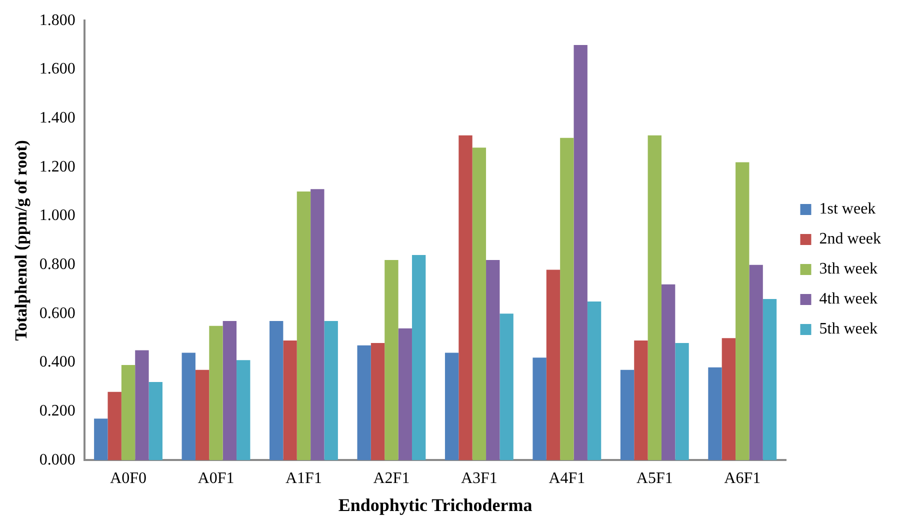 Image resolution: width=909 pixels, height=529 pixels. I want to click on y-tick-label: 1.800, so click(57, 20).